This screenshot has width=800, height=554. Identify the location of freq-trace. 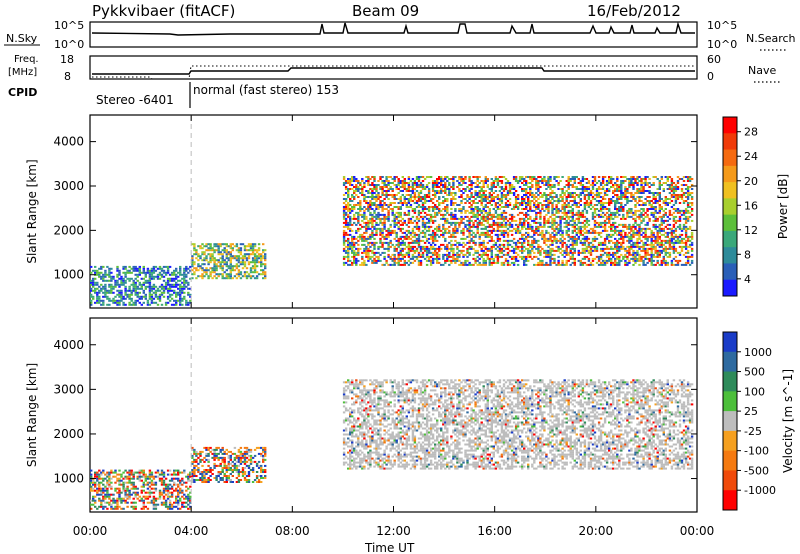
(393, 71).